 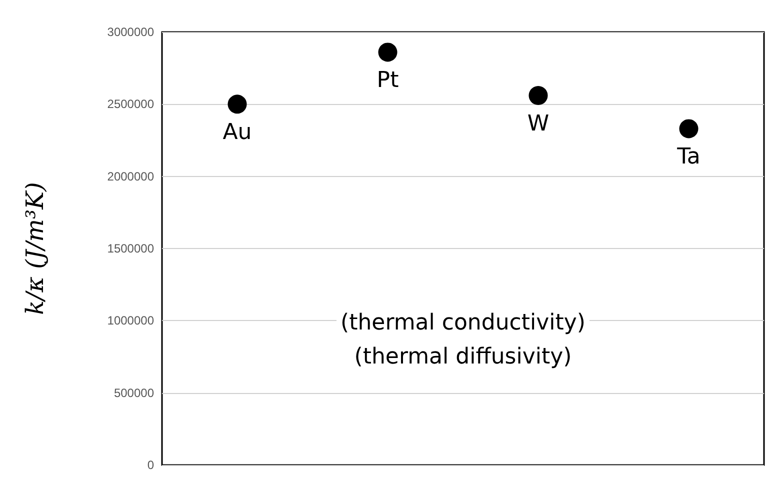 What do you see at coordinates (150, 465) in the screenshot?
I see `y-tick-label: 0` at bounding box center [150, 465].